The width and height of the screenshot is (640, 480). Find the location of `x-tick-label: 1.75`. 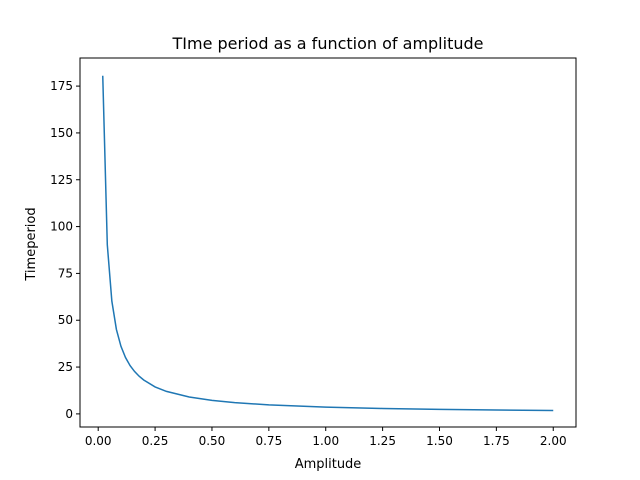

x-tick-label: 1.75 is located at coordinates (496, 441).